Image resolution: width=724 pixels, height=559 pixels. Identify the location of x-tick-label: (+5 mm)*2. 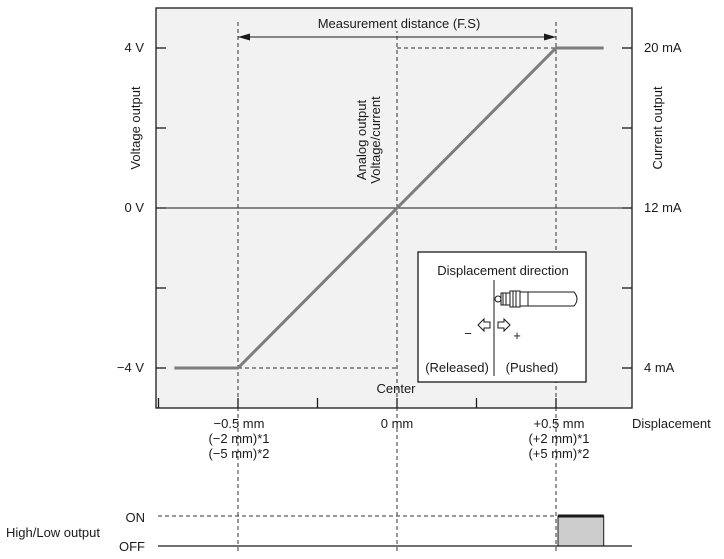
(558, 453).